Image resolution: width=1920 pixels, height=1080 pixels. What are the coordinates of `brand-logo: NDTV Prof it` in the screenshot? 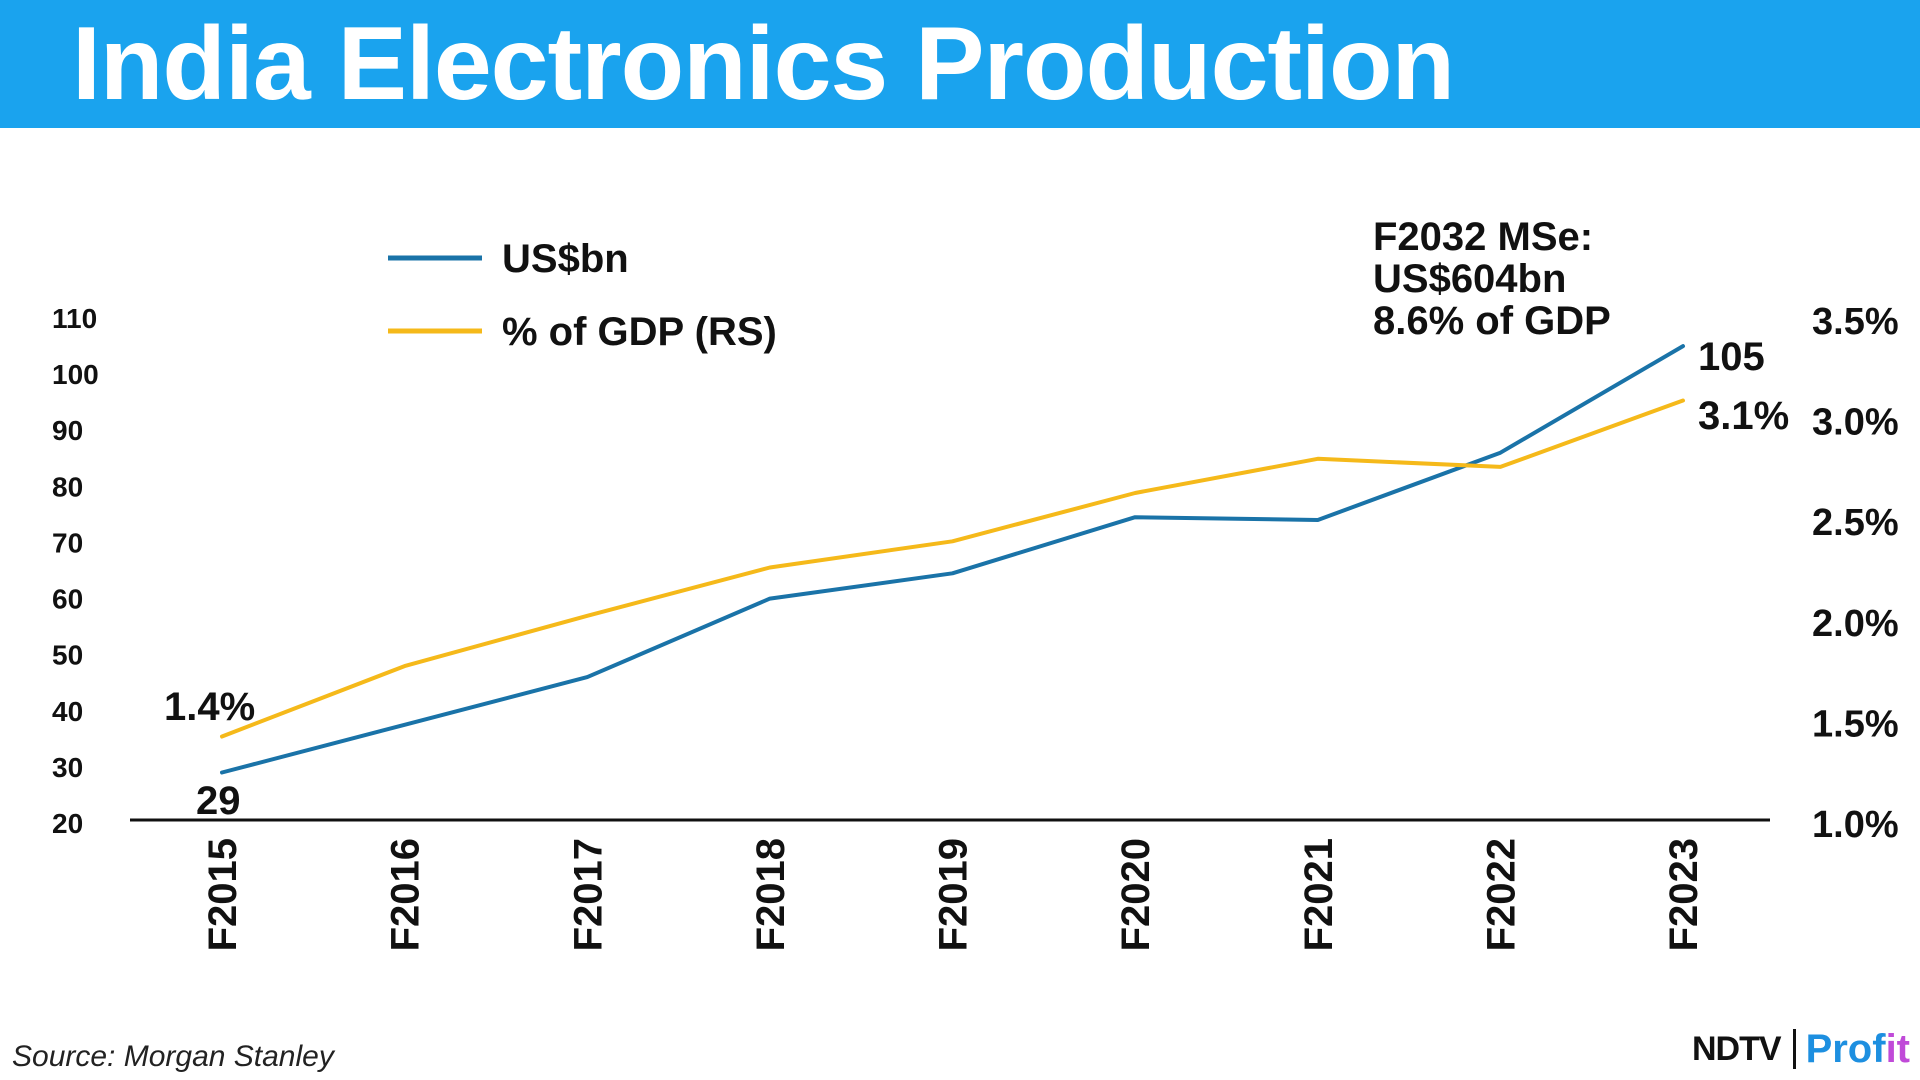 It's located at (1801, 1049).